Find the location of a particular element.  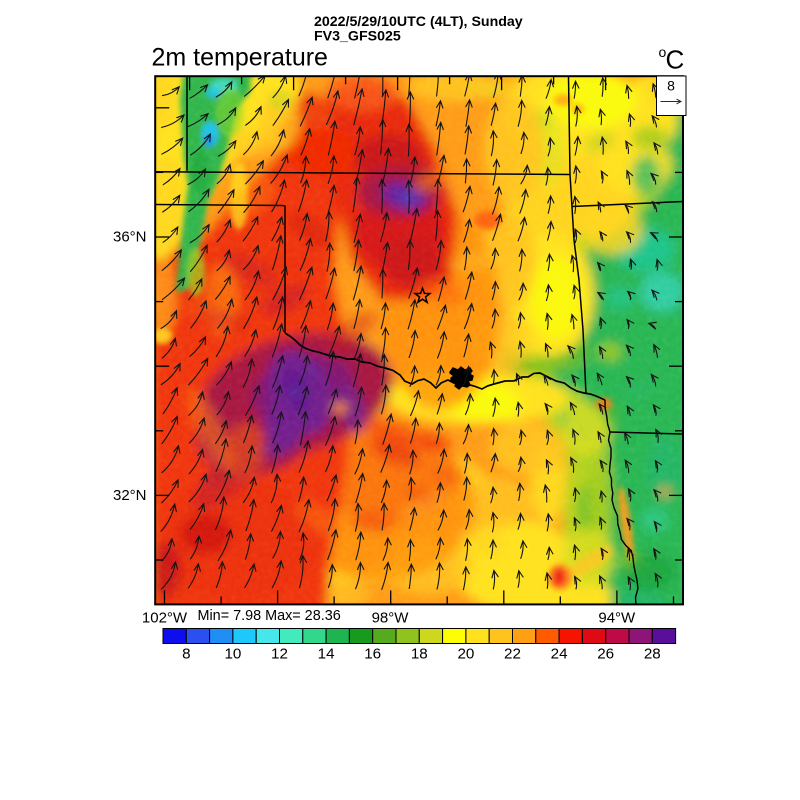

svg-text: 98°W is located at coordinates (391, 617).